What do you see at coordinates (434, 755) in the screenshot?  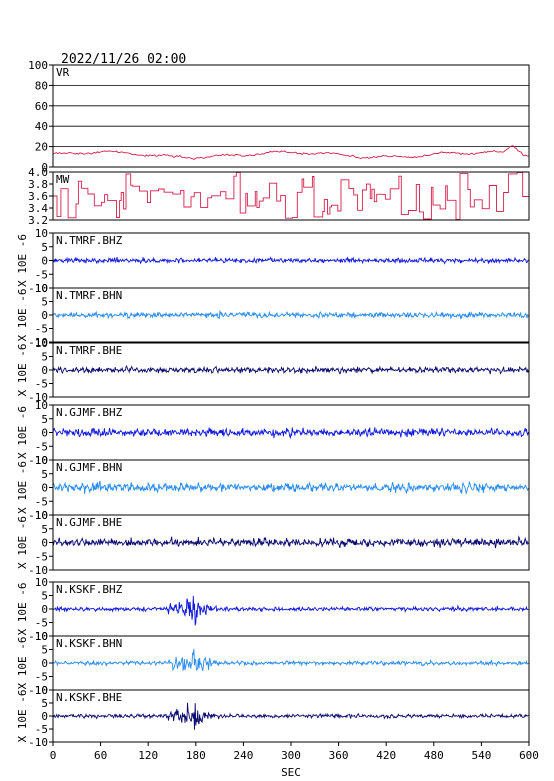 I see `x-tick-label: 480` at bounding box center [434, 755].